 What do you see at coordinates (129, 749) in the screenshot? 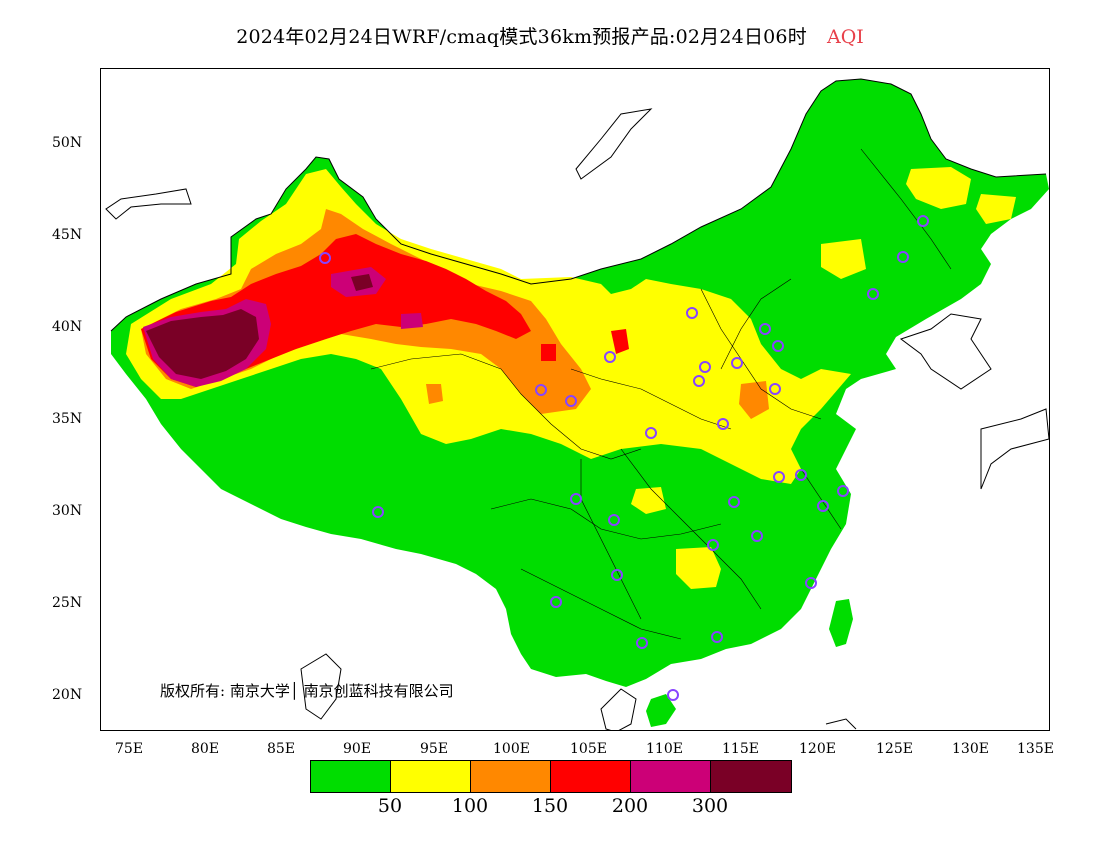
I see `lon-label: 75E` at bounding box center [129, 749].